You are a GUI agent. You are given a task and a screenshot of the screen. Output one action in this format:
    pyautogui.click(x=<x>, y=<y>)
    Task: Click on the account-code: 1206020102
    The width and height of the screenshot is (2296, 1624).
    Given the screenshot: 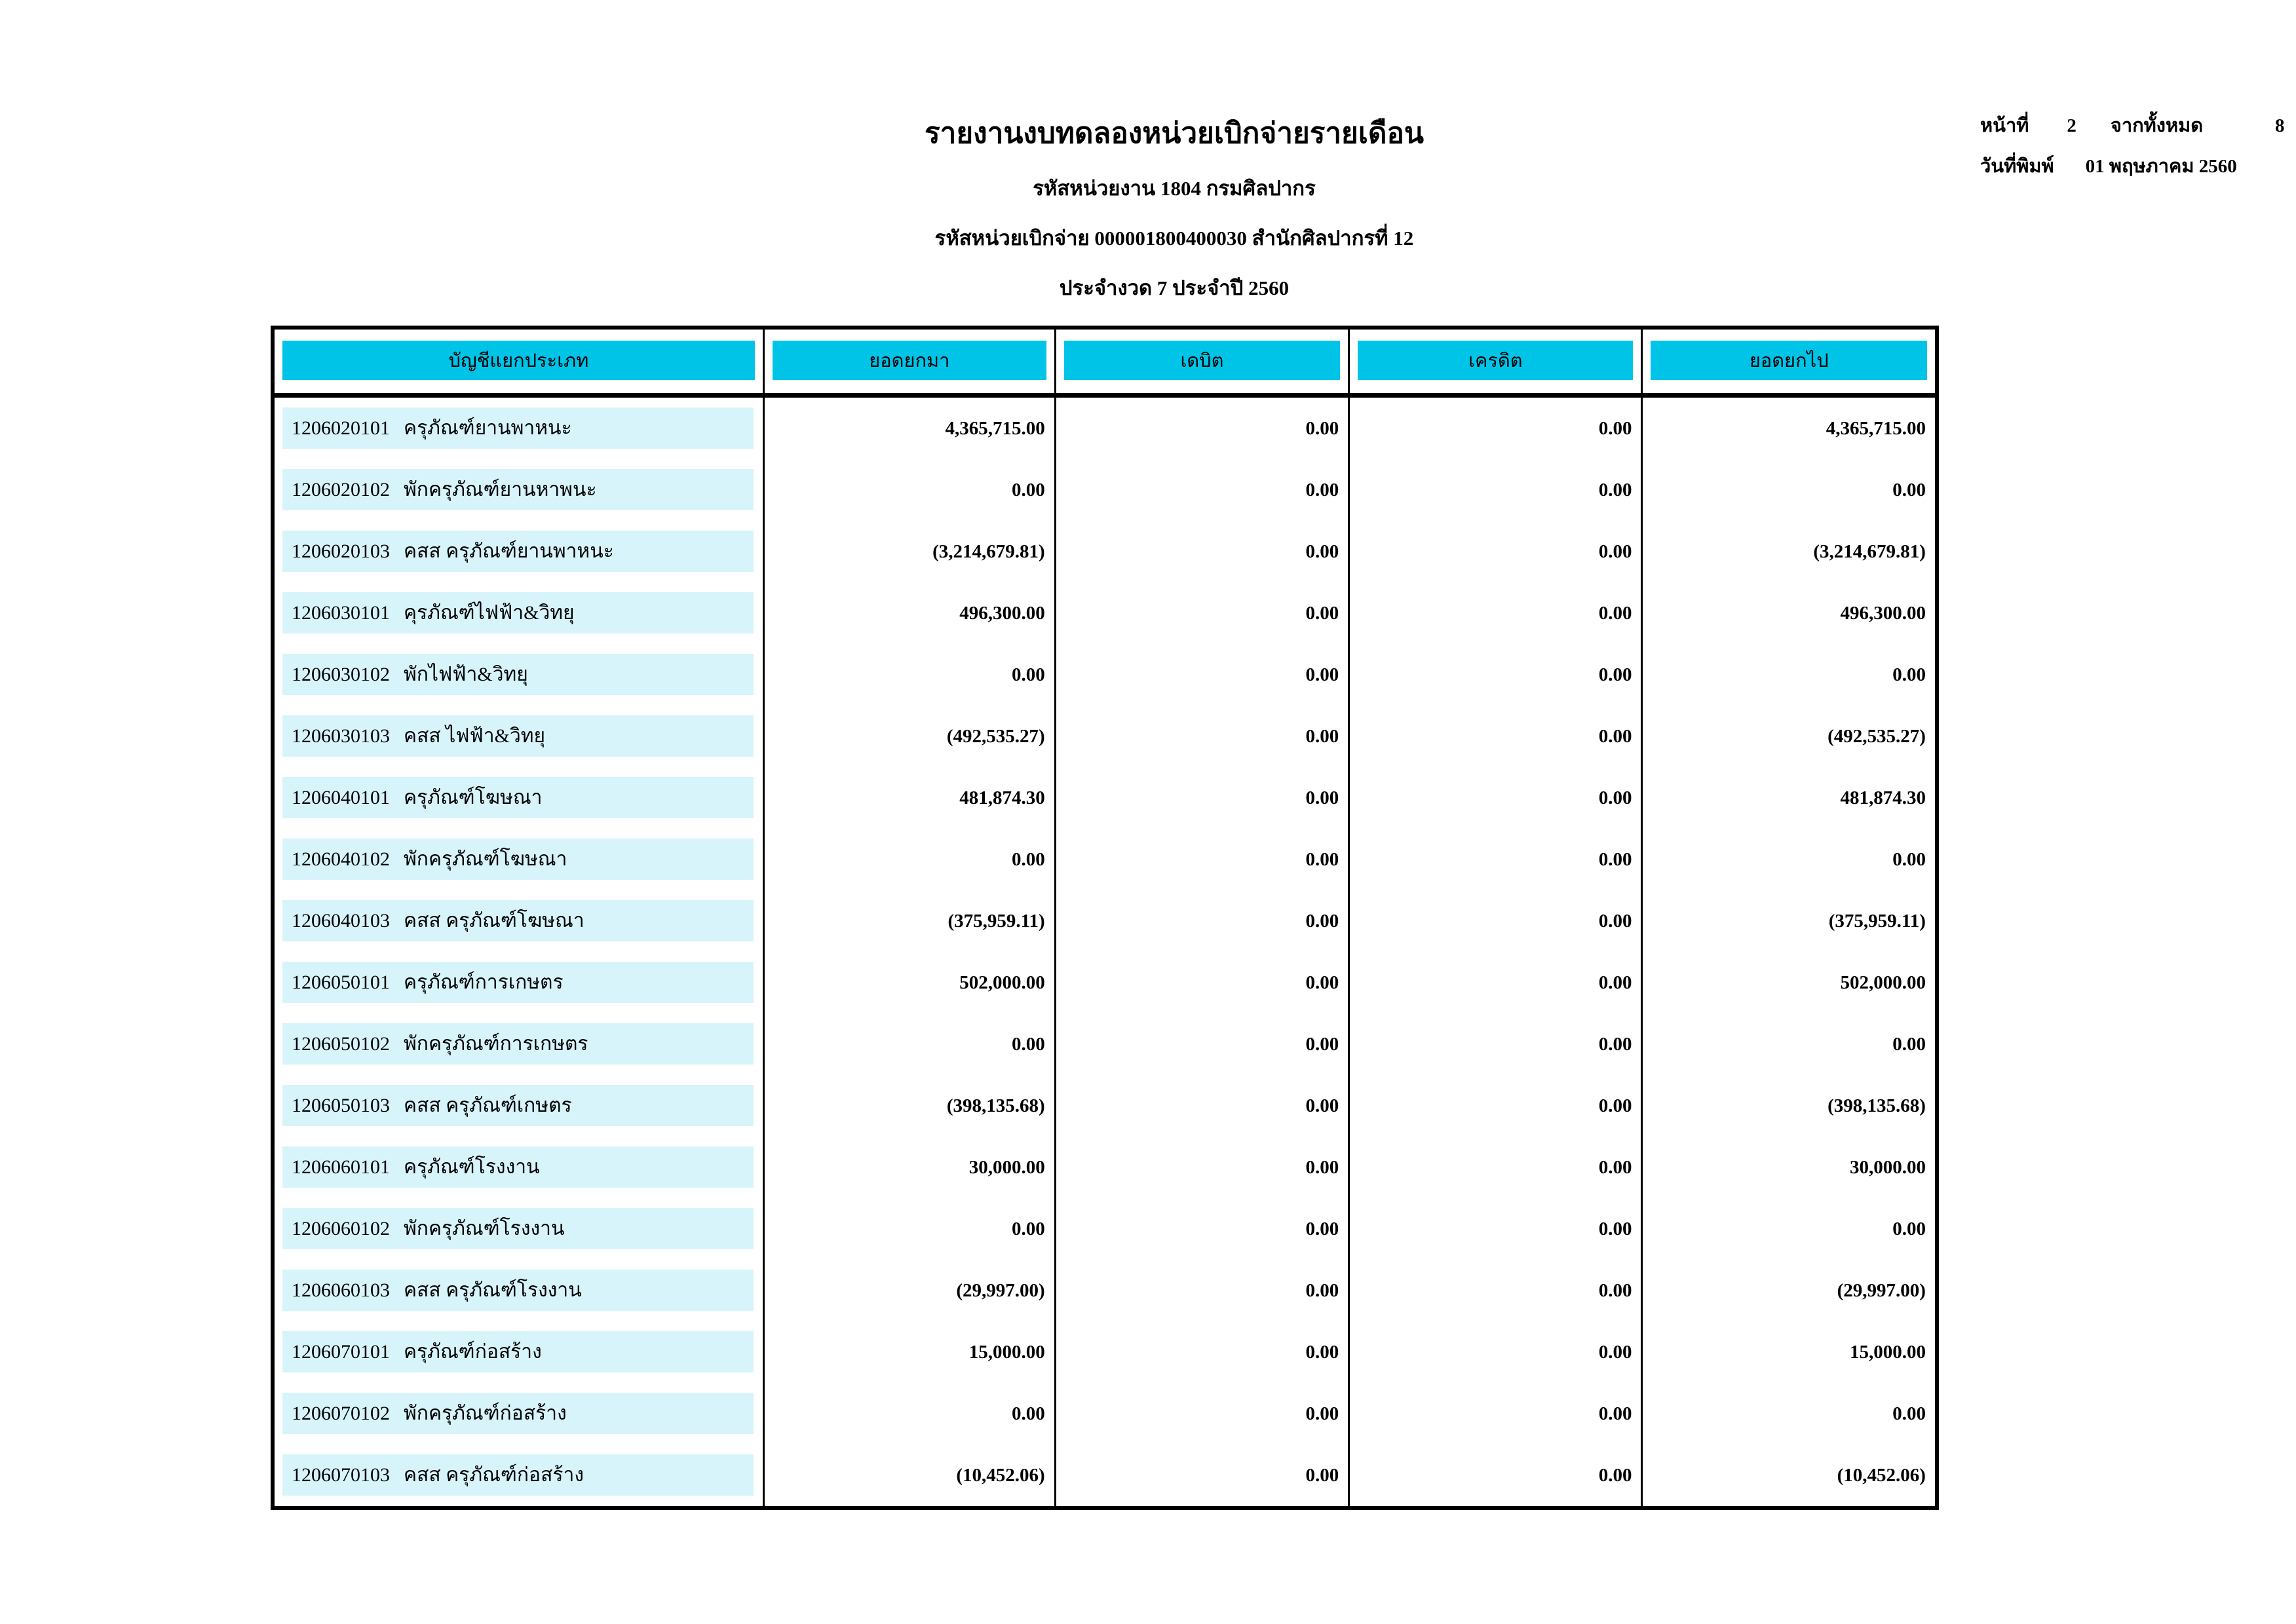 What is the action you would take?
    pyautogui.click(x=341, y=489)
    